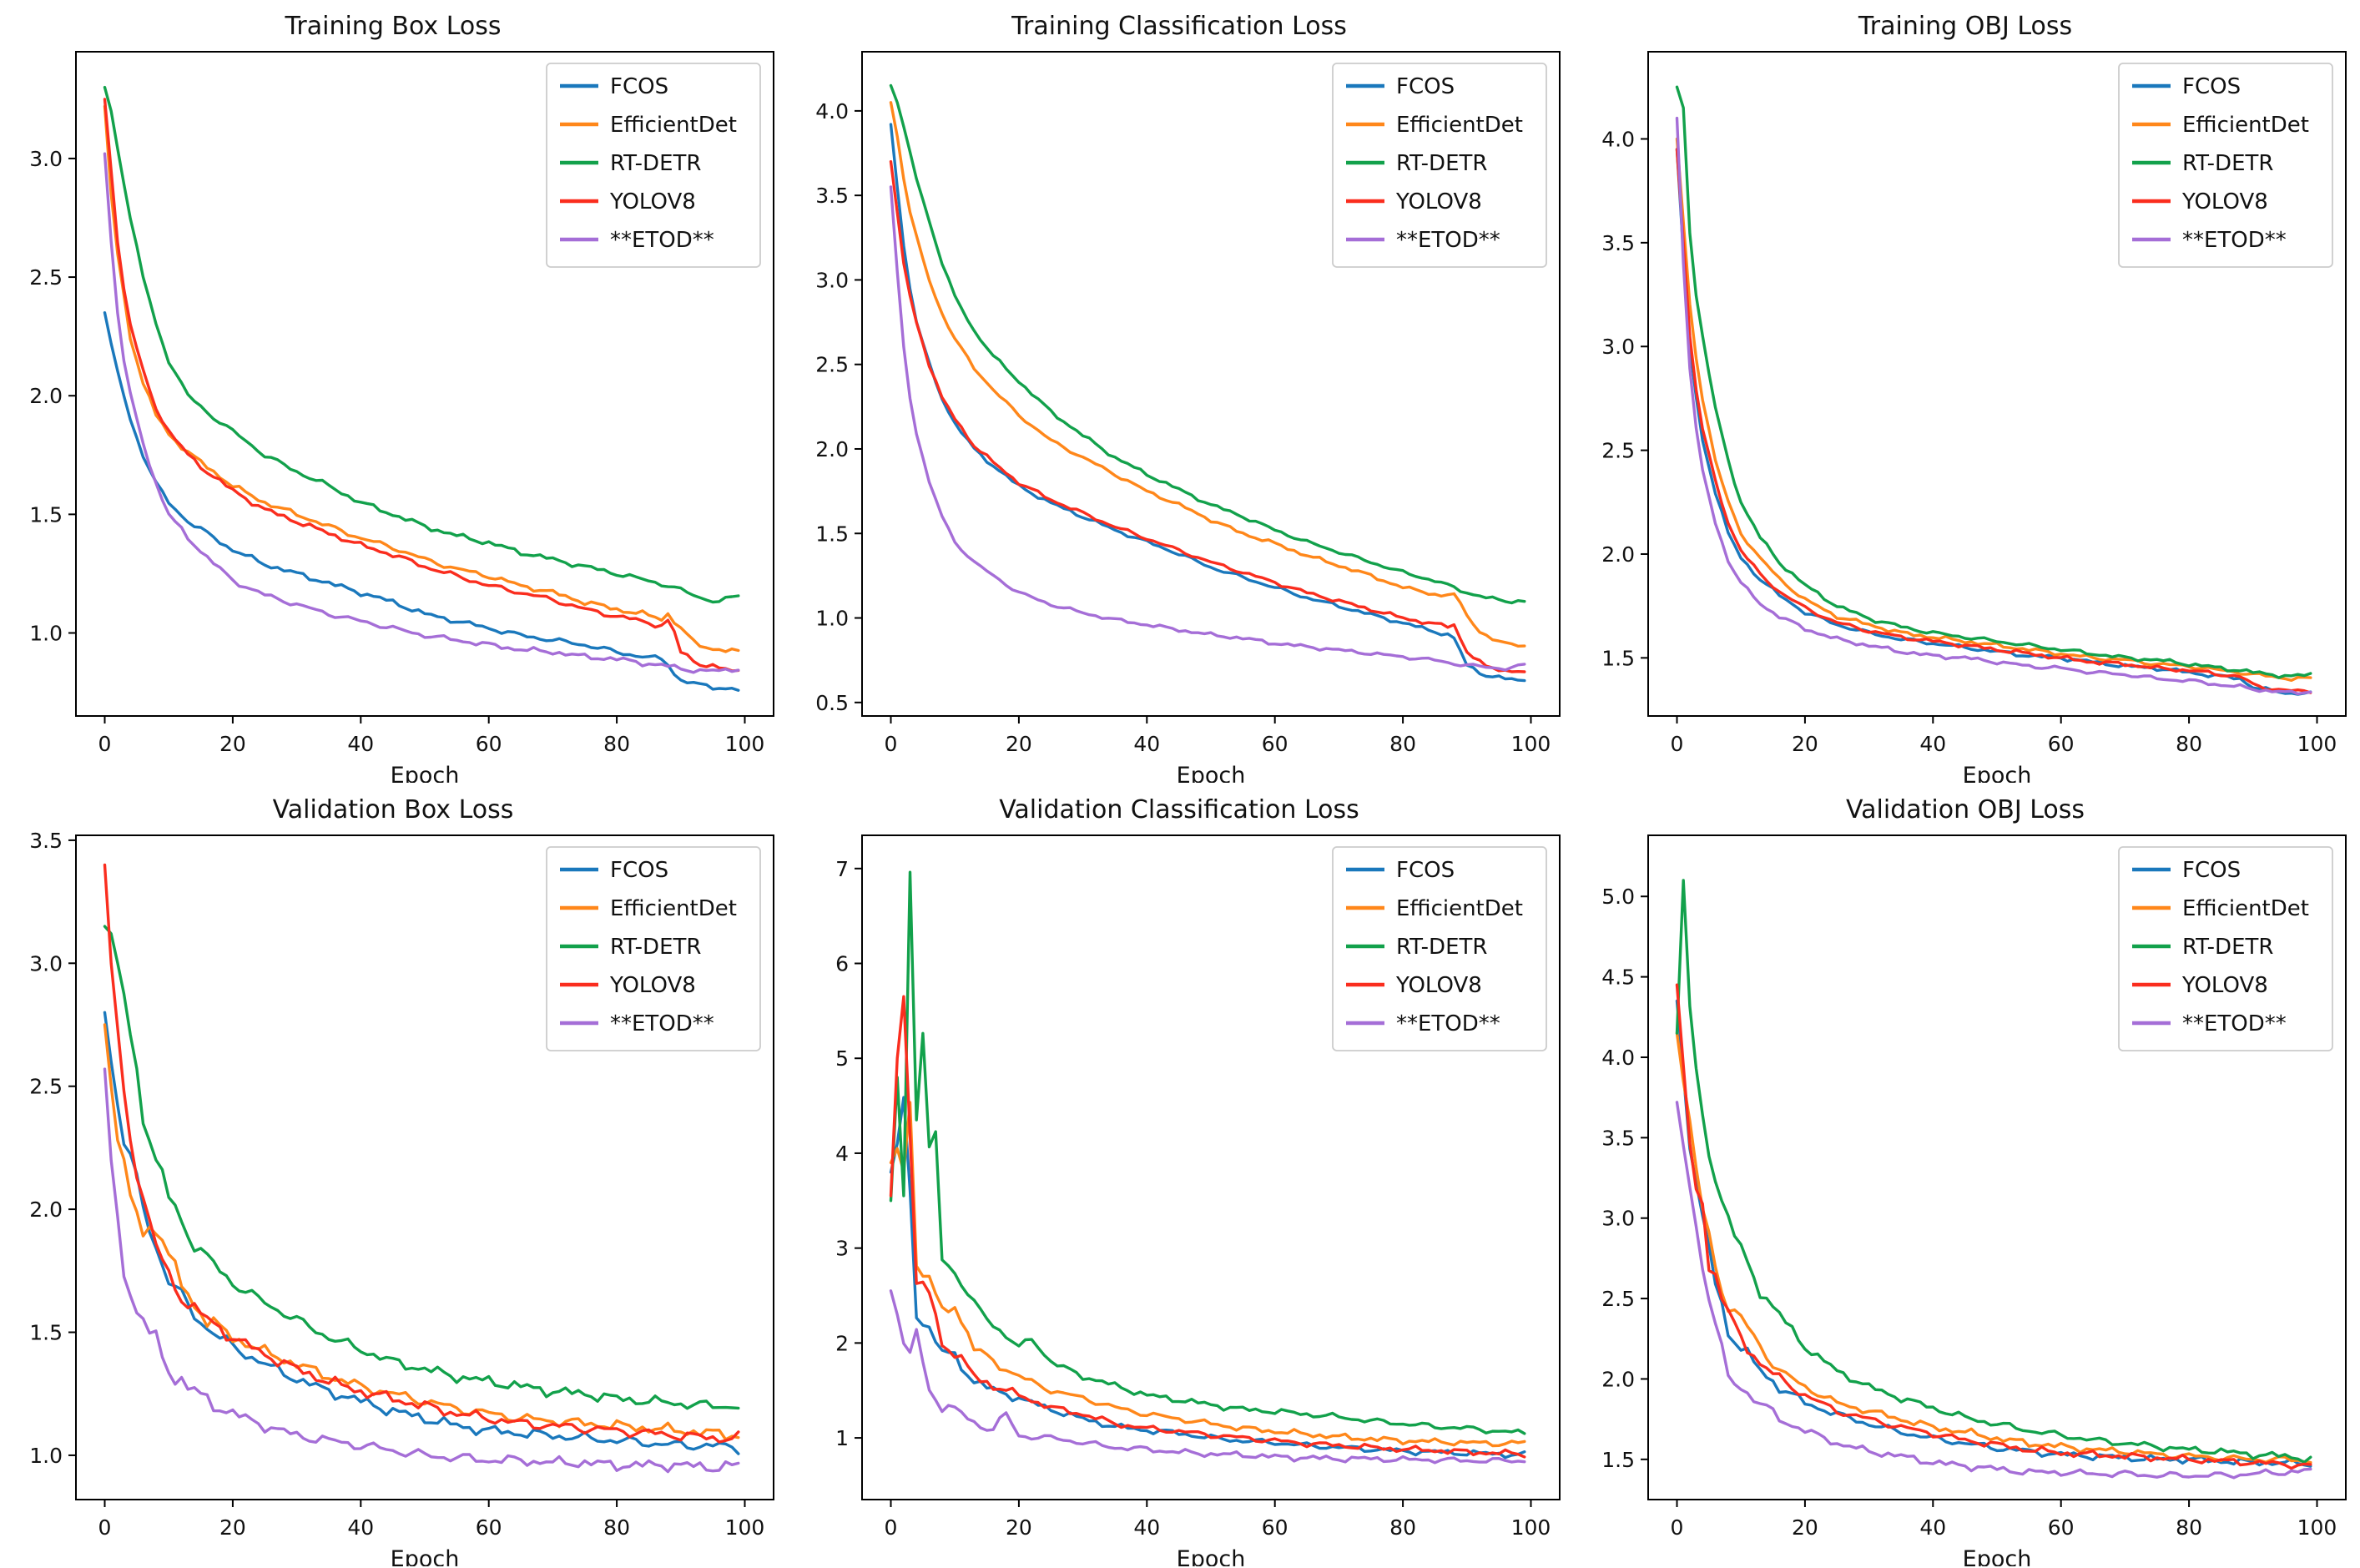 Image resolution: width=2360 pixels, height=1568 pixels. Describe the element at coordinates (842, 964) in the screenshot. I see `svg-text: 6` at that location.